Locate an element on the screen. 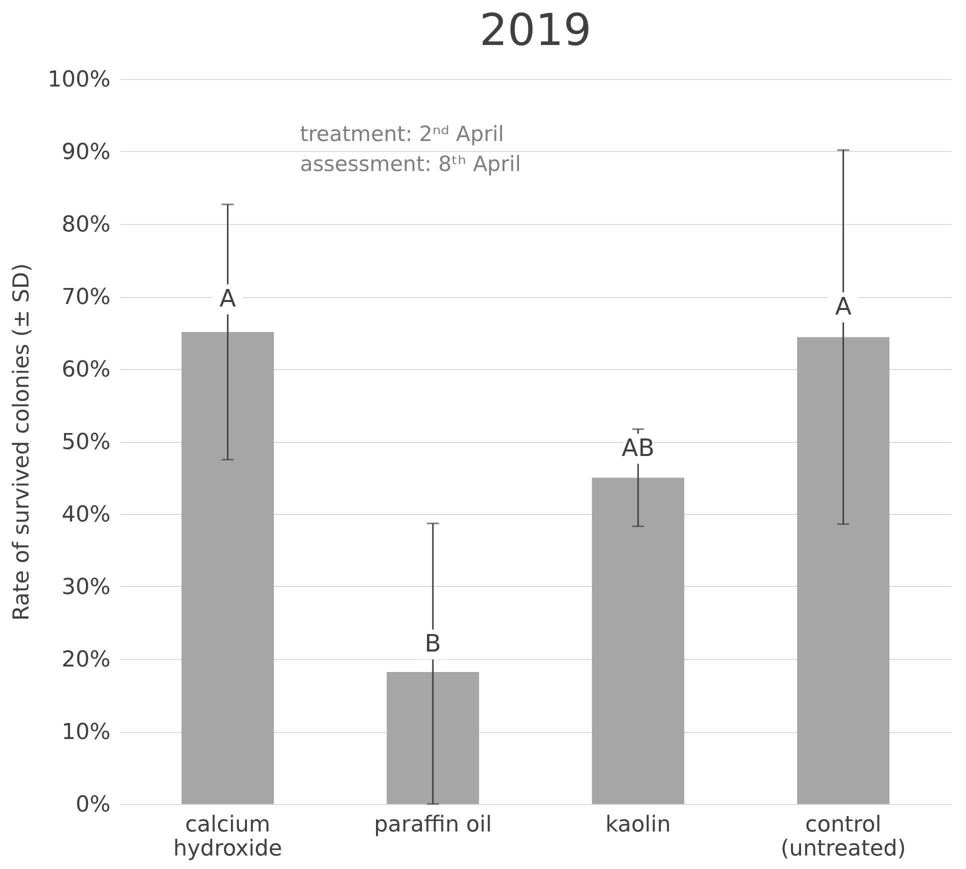  y-tick-label: 70% is located at coordinates (86, 297).